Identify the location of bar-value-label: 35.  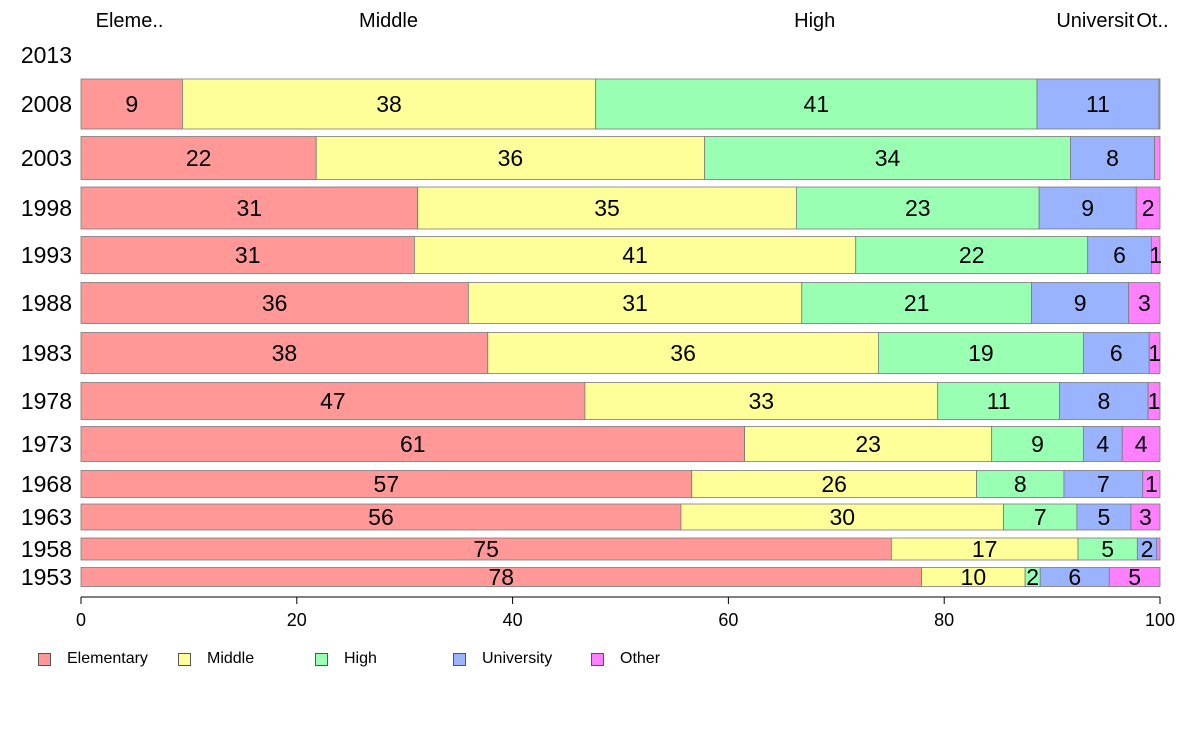
(607, 208).